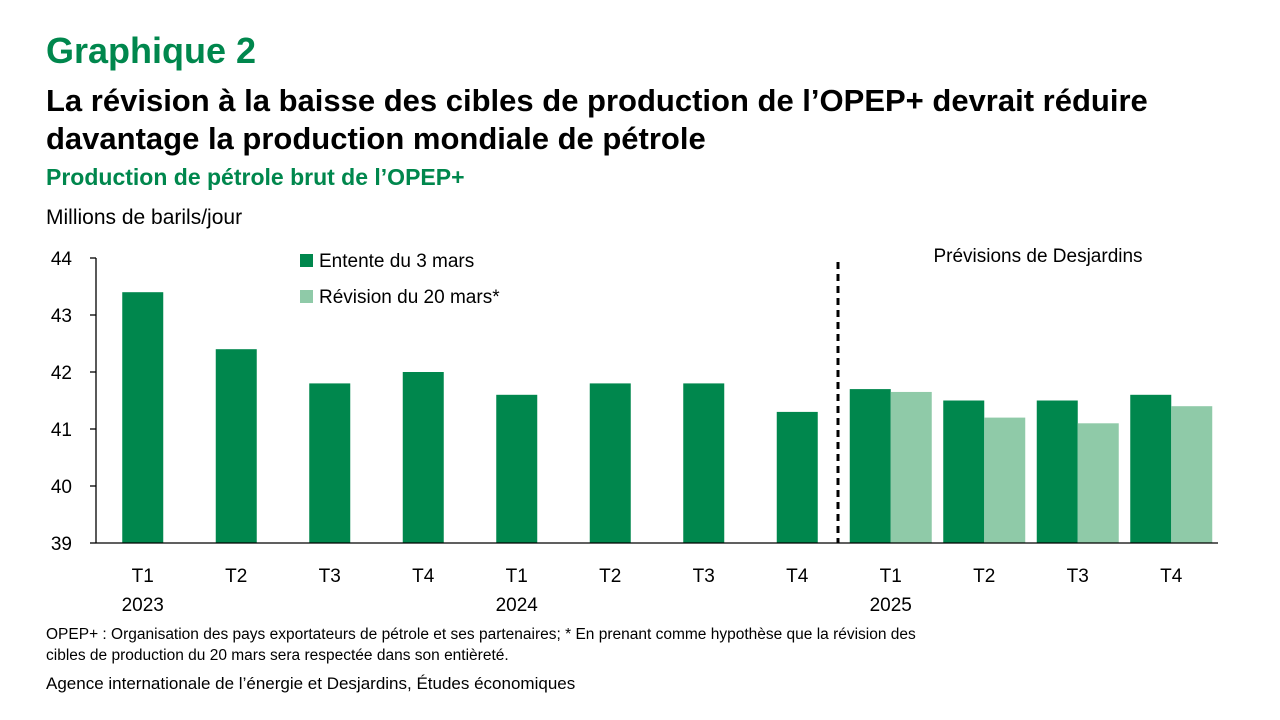 The height and width of the screenshot is (720, 1280). What do you see at coordinates (1037, 256) in the screenshot?
I see `forecast-label: Prévisions de Desjardins` at bounding box center [1037, 256].